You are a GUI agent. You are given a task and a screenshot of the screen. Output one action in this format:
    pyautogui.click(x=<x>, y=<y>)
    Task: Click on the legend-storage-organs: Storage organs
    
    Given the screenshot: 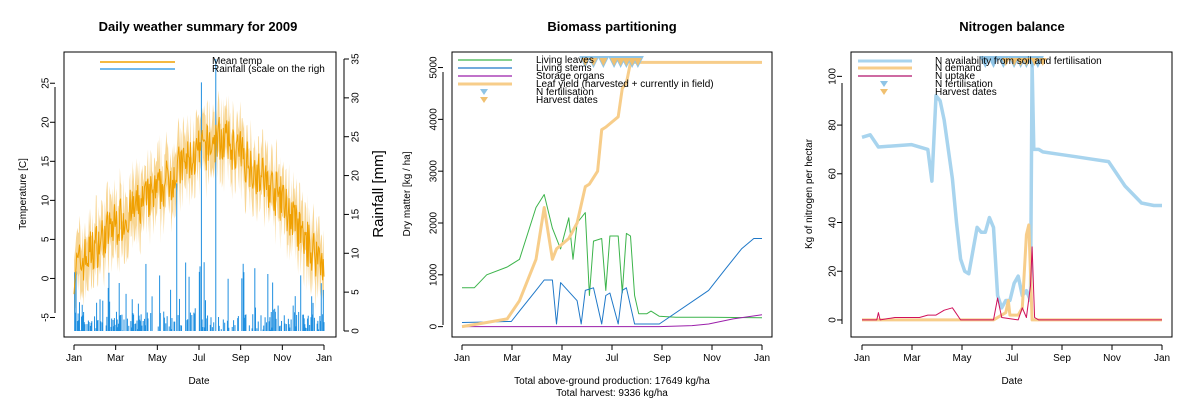 What is the action you would take?
    pyautogui.click(x=570, y=76)
    